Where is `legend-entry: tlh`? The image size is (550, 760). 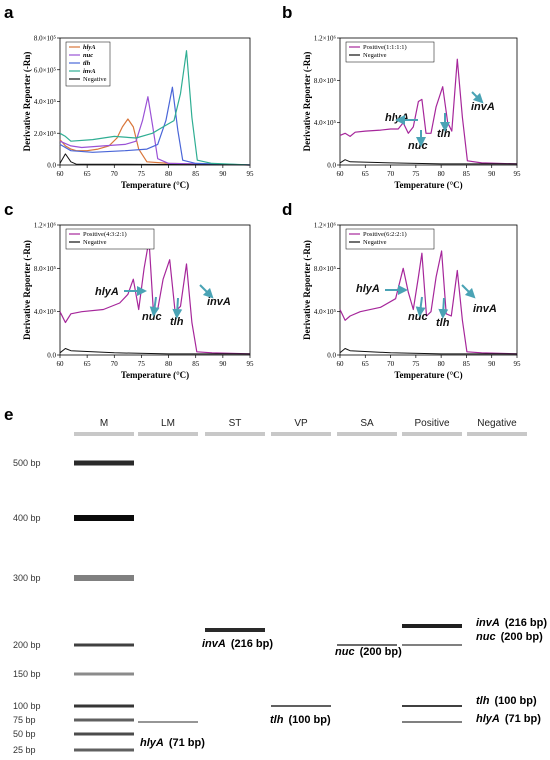
legend-entry: tlh is located at coordinates (87, 63).